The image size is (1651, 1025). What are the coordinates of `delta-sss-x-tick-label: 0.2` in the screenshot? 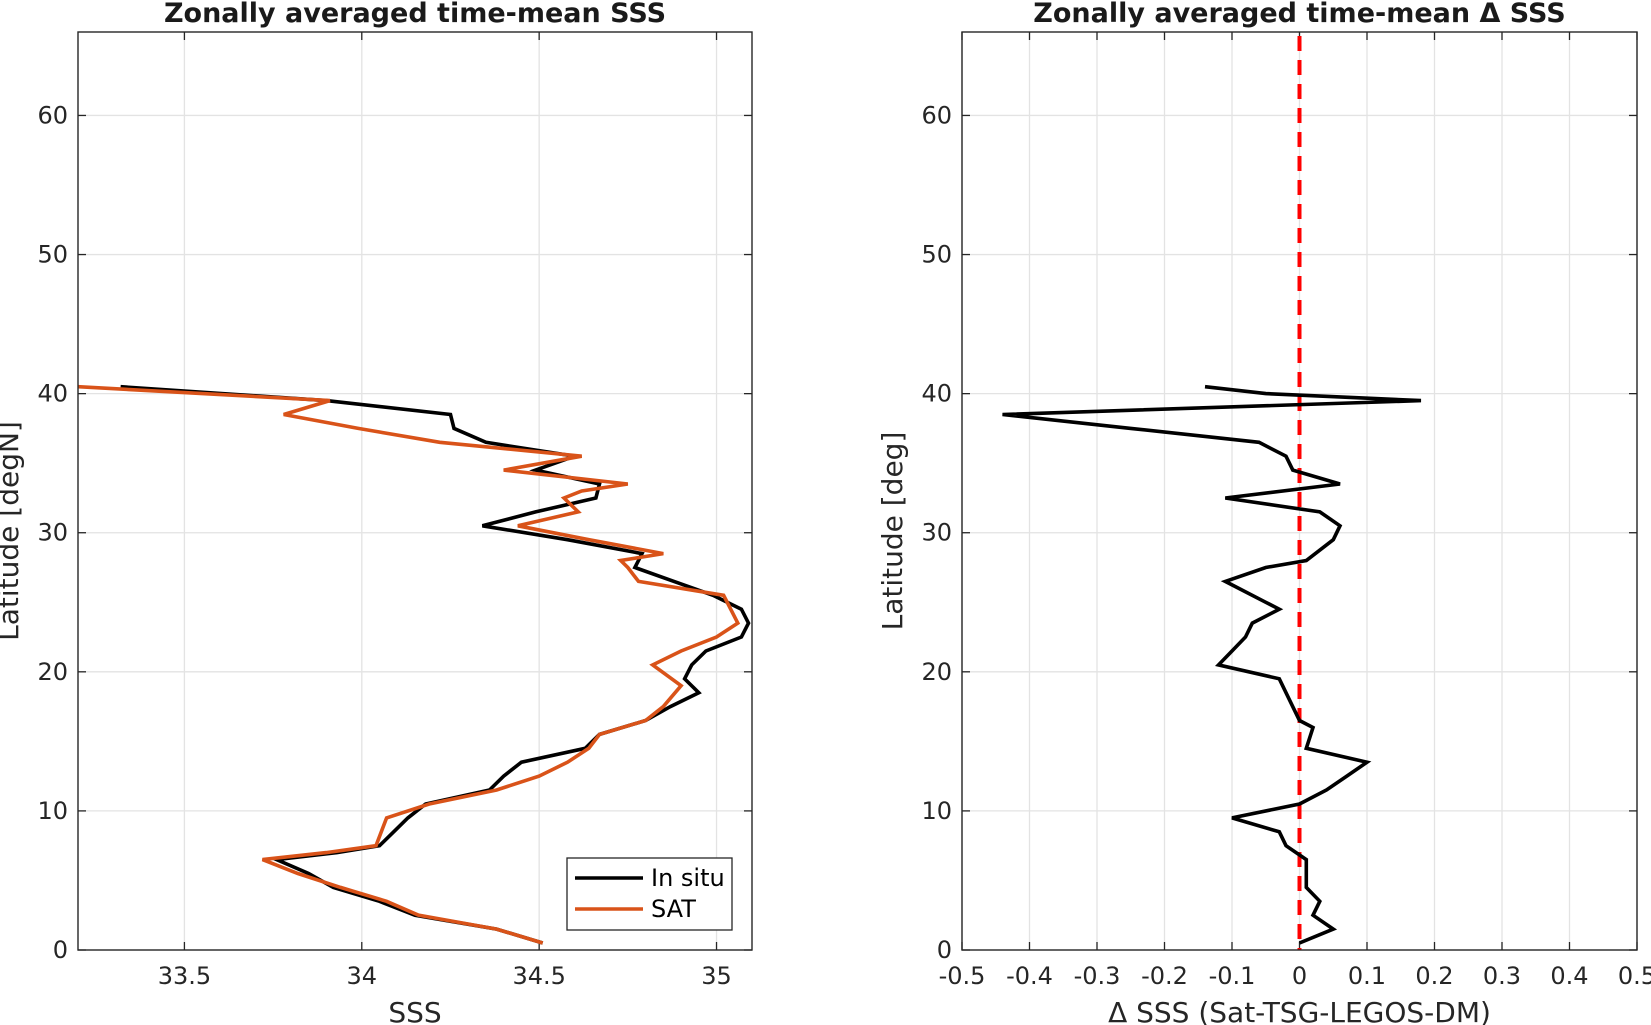 It's located at (1434, 976).